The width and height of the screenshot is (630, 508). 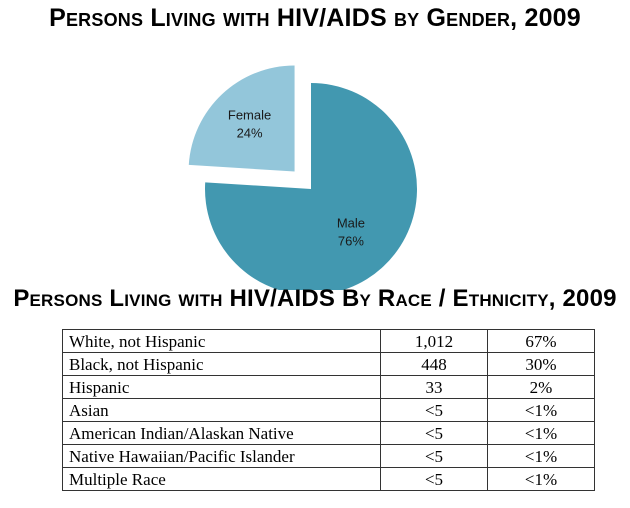 What do you see at coordinates (434, 341) in the screenshot?
I see `count-cell: 1,012` at bounding box center [434, 341].